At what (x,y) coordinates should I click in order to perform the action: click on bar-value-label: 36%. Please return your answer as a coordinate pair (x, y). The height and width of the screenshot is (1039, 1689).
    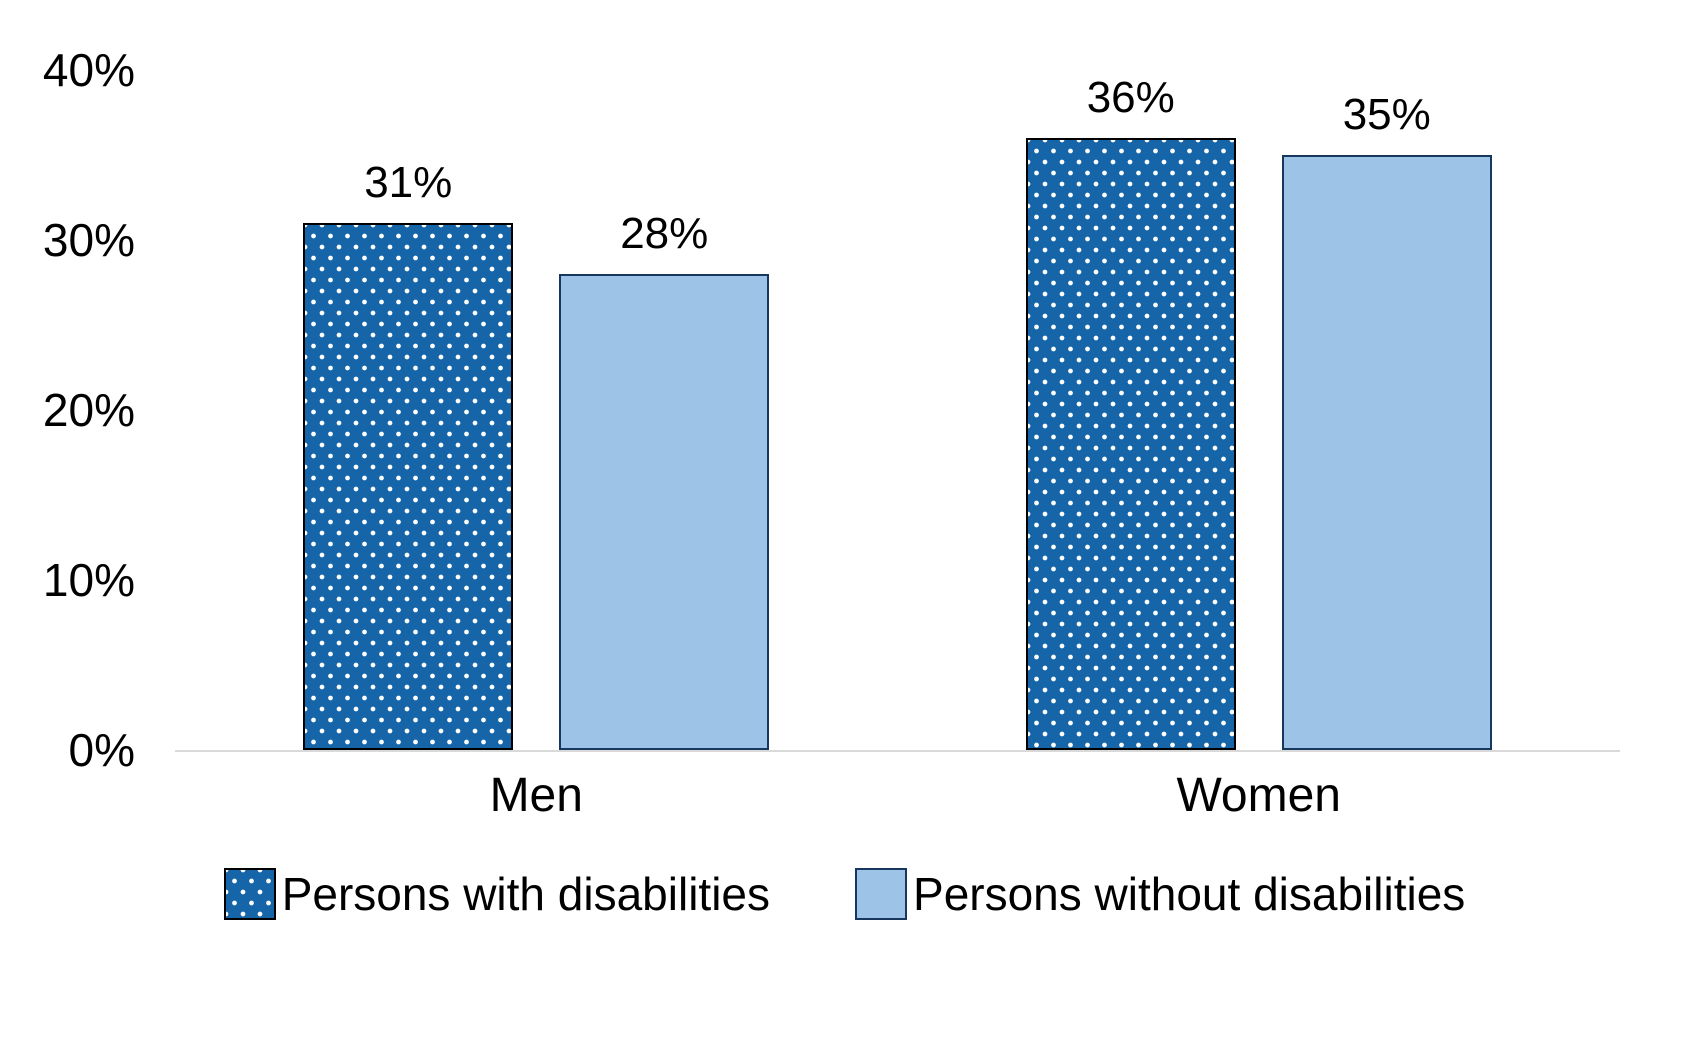
    Looking at the image, I should click on (1130, 97).